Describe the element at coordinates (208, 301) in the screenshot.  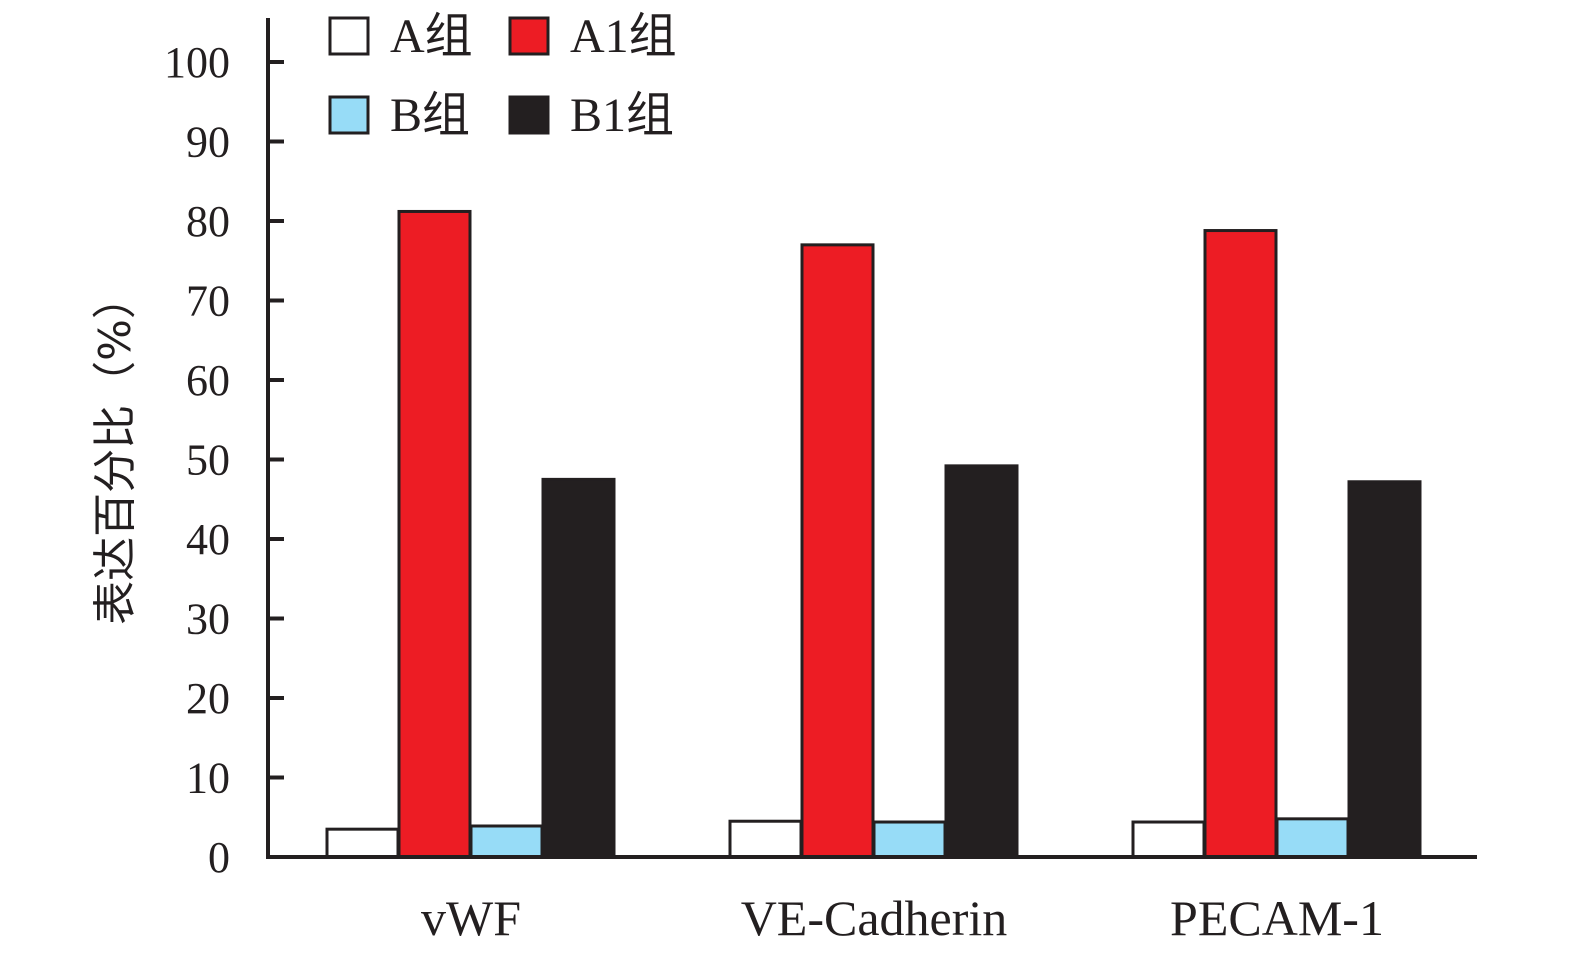
I see `y-tick-label: 70` at that location.